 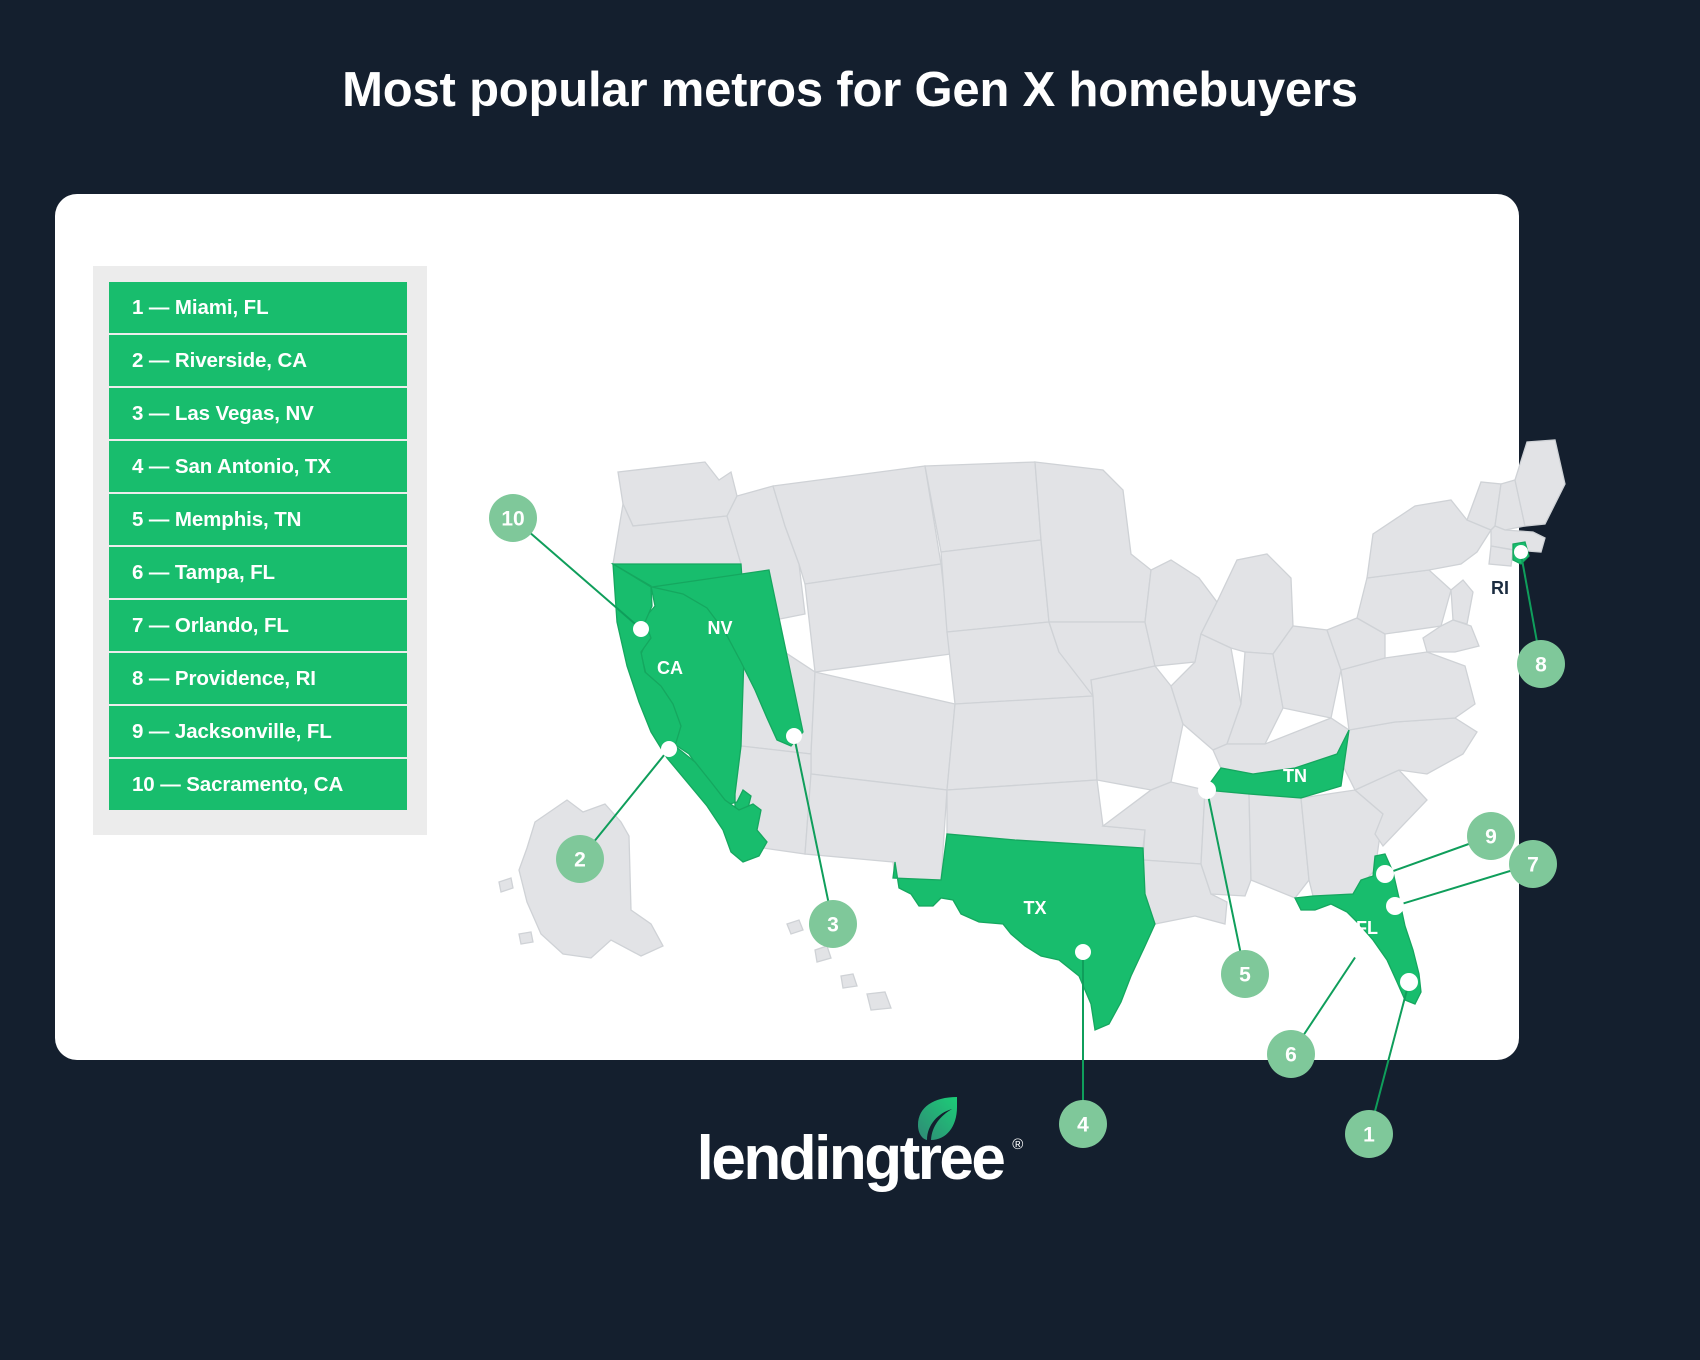 I want to click on pin-9: 9, so click(x=1491, y=836).